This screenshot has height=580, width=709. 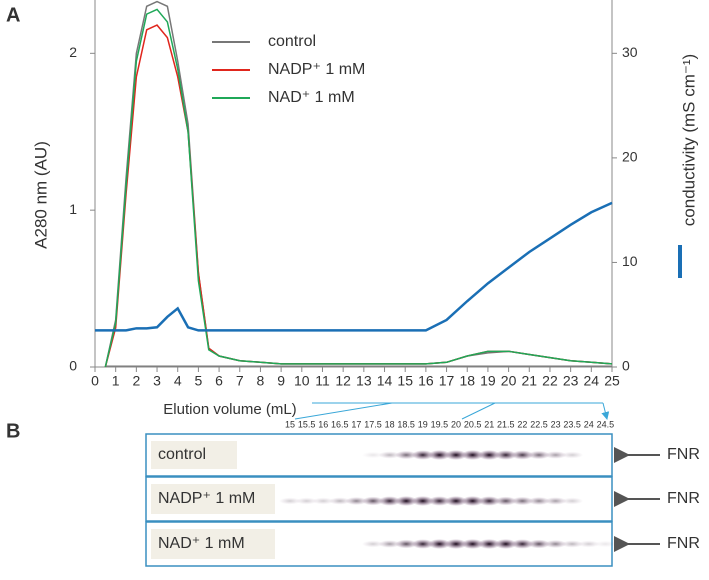 I want to click on y-tick-label: 2, so click(x=73, y=52).